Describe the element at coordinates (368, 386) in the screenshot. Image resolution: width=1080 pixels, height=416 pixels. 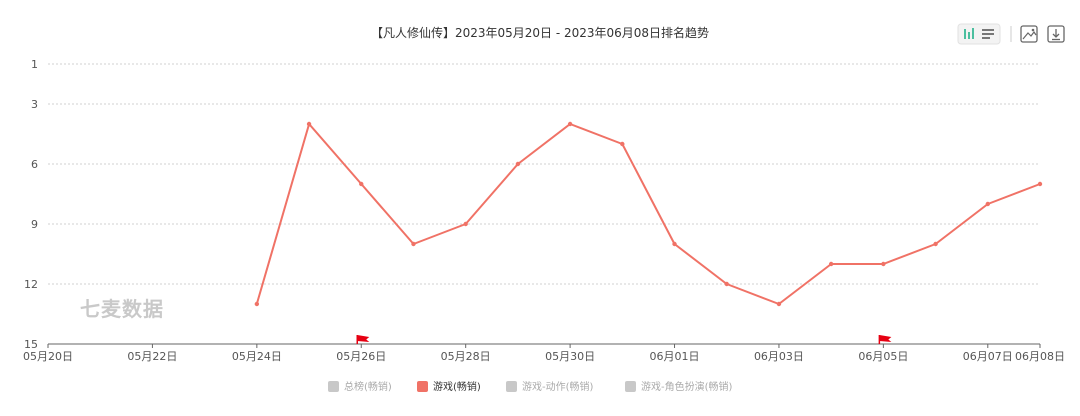
I see `legend-label: 总榜(畅销)` at that location.